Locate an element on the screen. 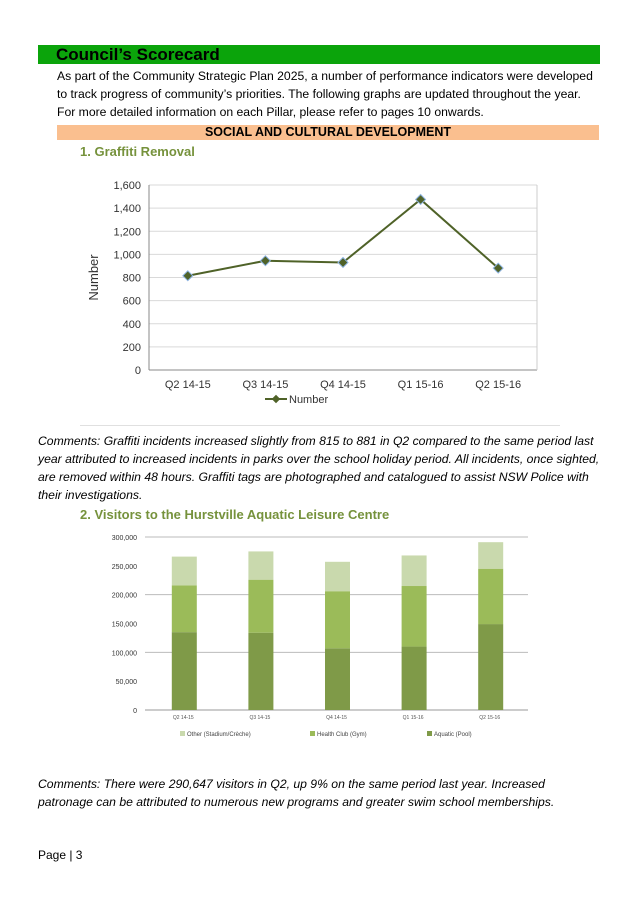 Image resolution: width=637 pixels, height=901 pixels. y-tick-label: 1,000 is located at coordinates (127, 255).